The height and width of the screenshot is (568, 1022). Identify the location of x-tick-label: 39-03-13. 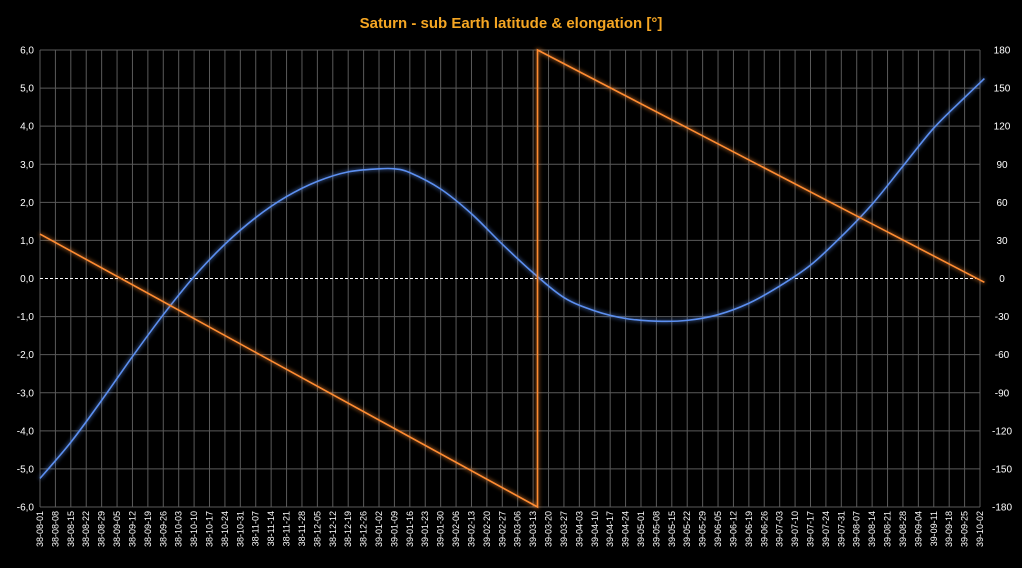
(533, 529).